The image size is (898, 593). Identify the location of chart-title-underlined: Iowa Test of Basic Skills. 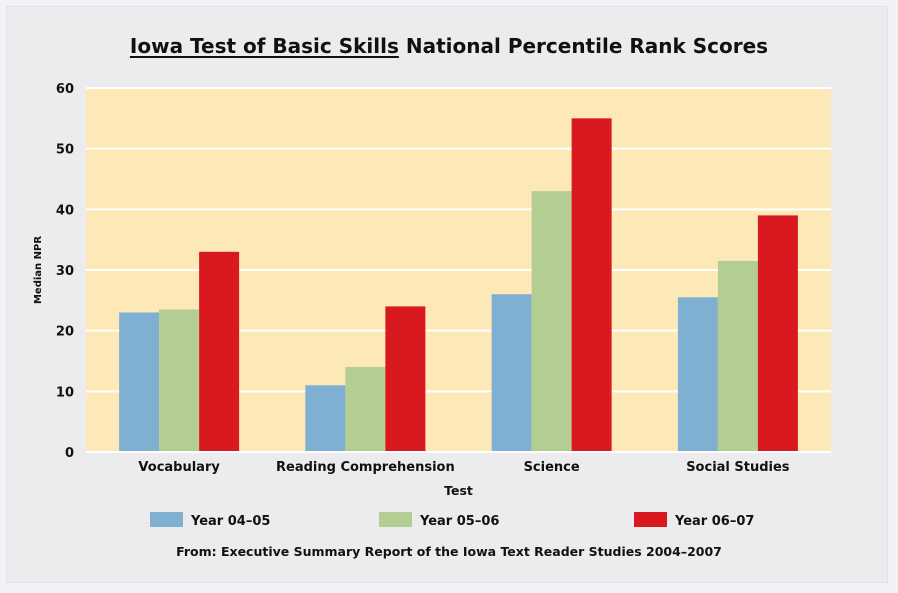
(264, 46).